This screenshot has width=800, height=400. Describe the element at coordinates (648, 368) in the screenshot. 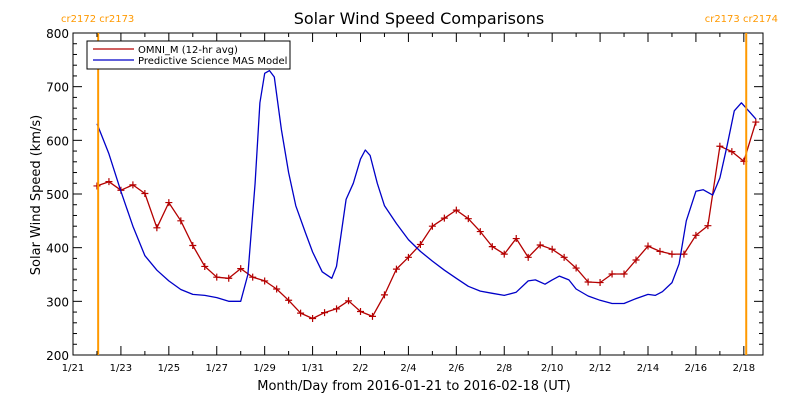

I see `x-tick-label: 2/14` at that location.